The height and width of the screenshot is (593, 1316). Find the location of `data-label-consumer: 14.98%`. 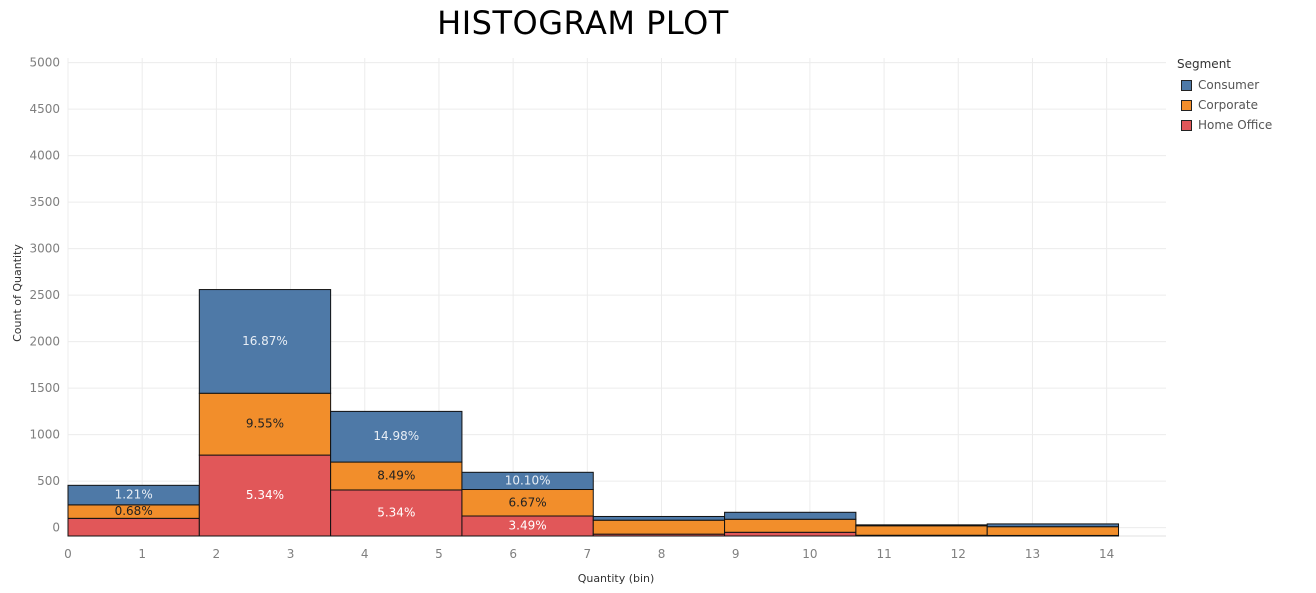

data-label-consumer: 14.98% is located at coordinates (396, 436).